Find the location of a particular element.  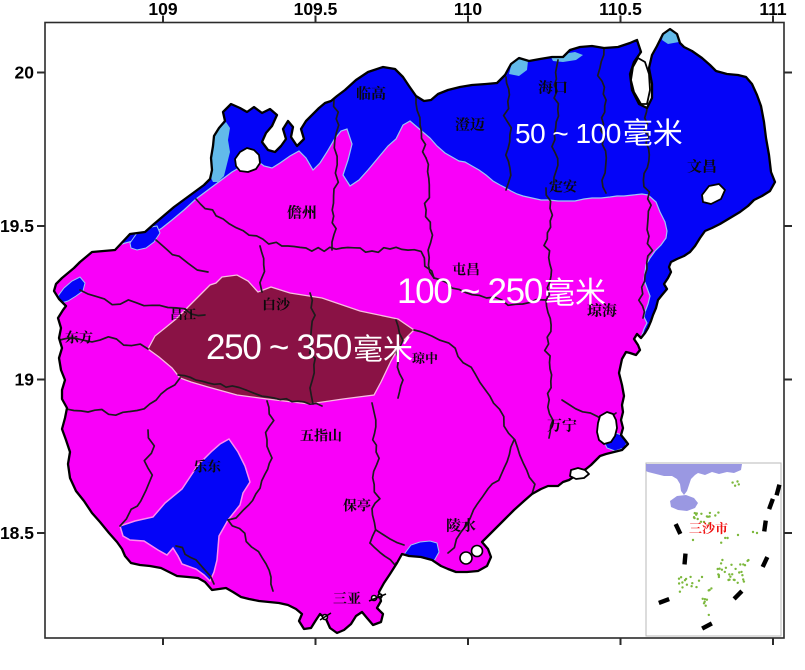

svg-text: 110.5 is located at coordinates (620, 9).